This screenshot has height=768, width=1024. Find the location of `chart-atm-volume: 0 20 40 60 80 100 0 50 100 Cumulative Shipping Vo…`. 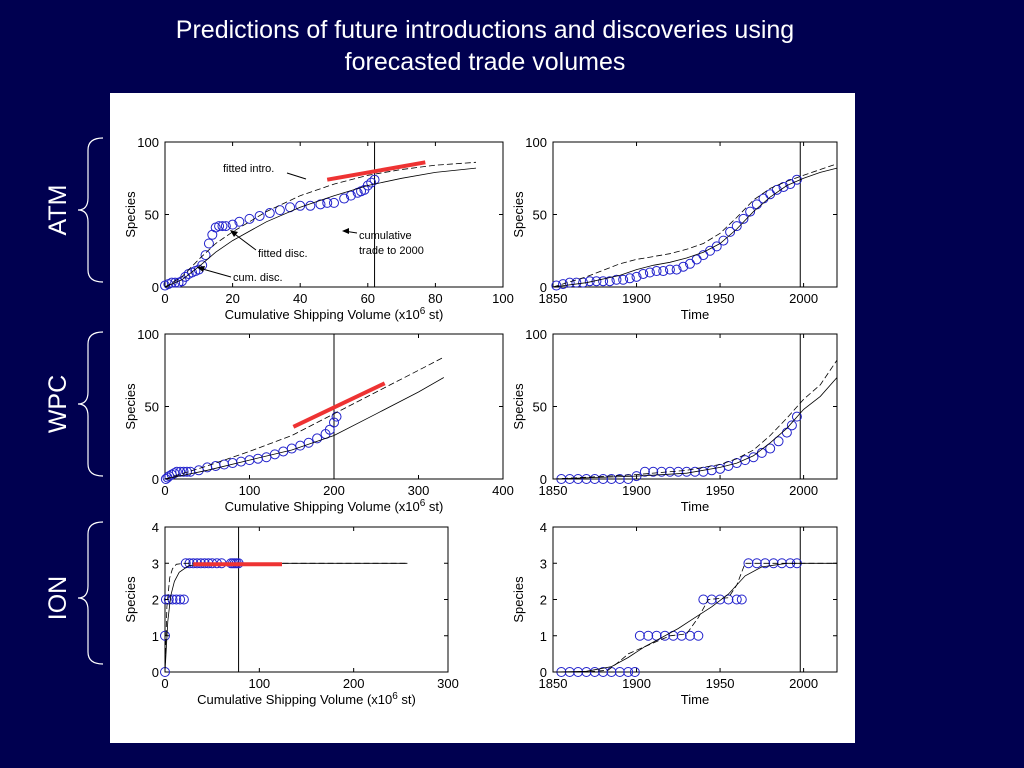

chart-atm-volume: 0 20 40 60 80 100 0 50 100 Cumulative Shipping Vo… is located at coordinates (318, 228).